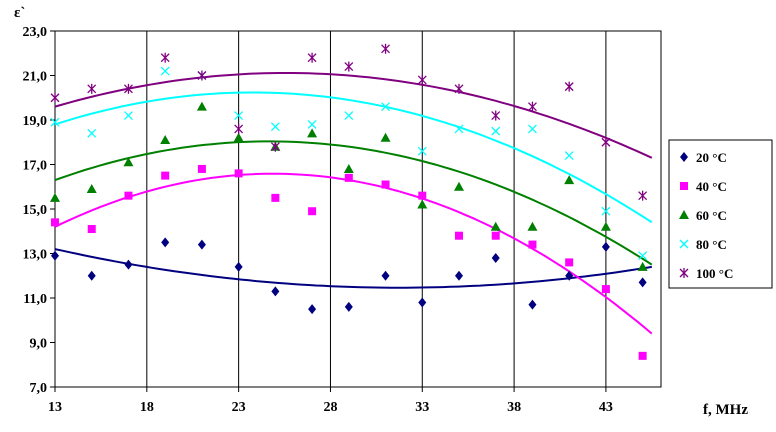  Describe the element at coordinates (711, 244) in the screenshot. I see `legend-label: 80 °C` at that location.